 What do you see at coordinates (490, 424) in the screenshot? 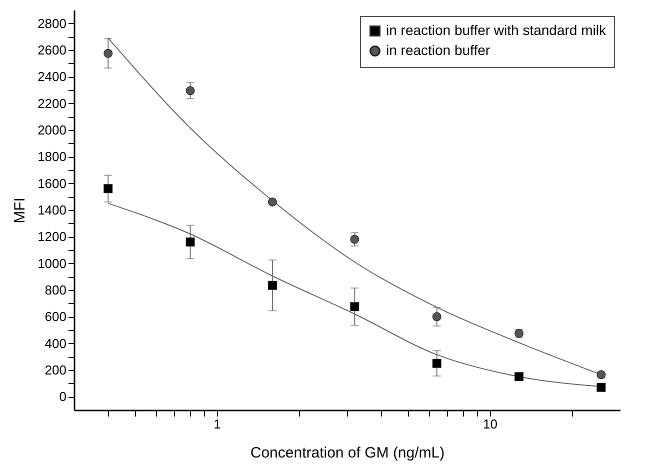
I see `x-tick-label: 10` at bounding box center [490, 424].